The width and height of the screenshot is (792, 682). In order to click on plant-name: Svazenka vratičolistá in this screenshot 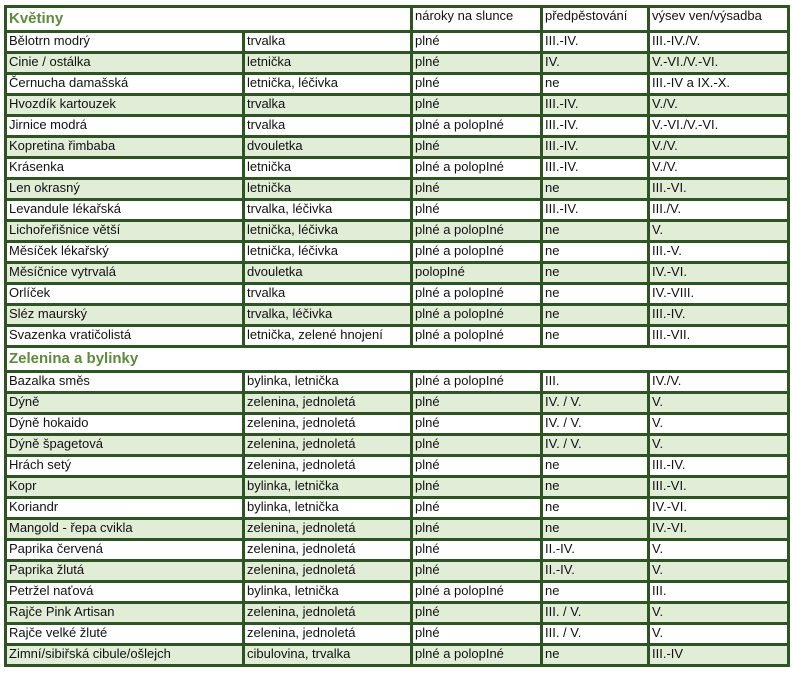, I will do `click(124, 336)`.